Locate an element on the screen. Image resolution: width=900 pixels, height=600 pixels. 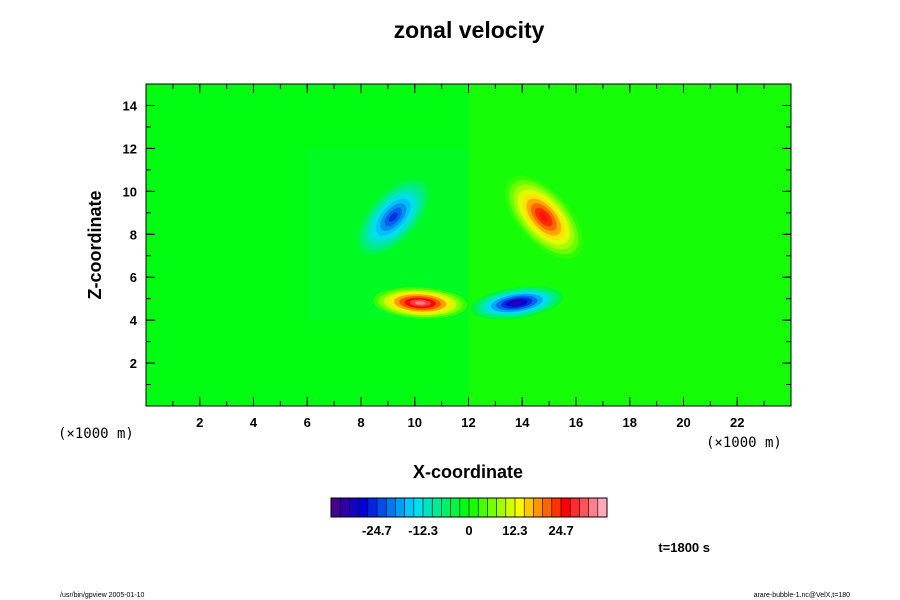
y-tick-label: 14 is located at coordinates (130, 105).